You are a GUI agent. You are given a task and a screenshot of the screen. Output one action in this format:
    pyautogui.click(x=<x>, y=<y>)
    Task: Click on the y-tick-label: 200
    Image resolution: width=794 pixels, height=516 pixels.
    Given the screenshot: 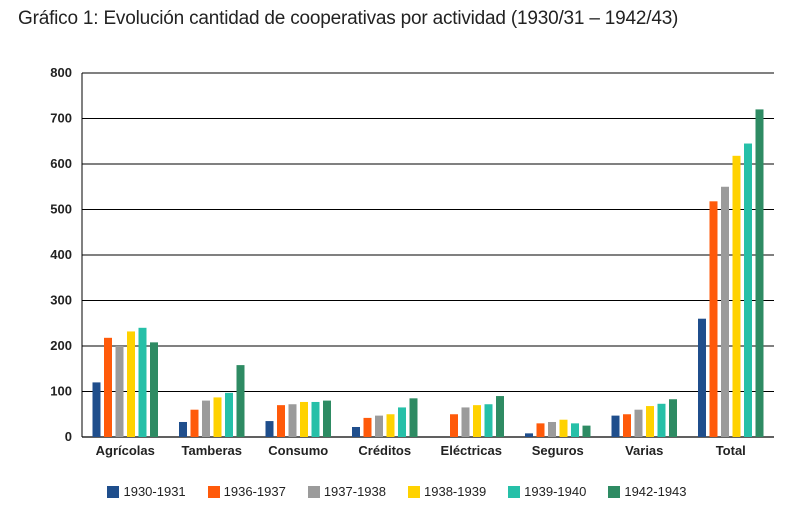 What is the action you would take?
    pyautogui.click(x=61, y=345)
    